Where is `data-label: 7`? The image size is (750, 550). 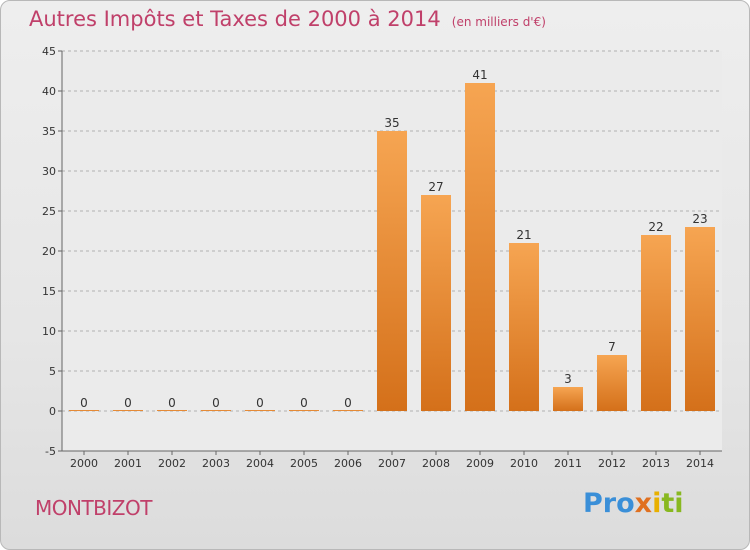
data-label: 7 is located at coordinates (612, 347).